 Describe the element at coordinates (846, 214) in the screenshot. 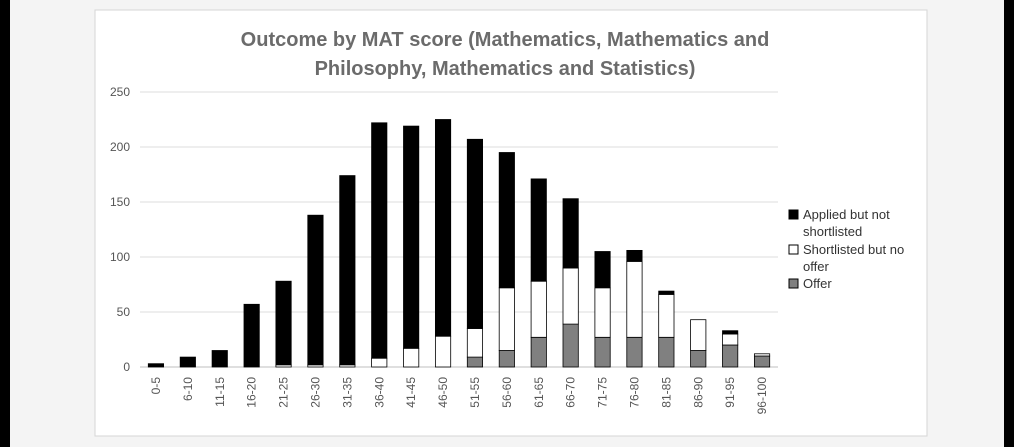

I see `legend-label: Applied but not` at that location.